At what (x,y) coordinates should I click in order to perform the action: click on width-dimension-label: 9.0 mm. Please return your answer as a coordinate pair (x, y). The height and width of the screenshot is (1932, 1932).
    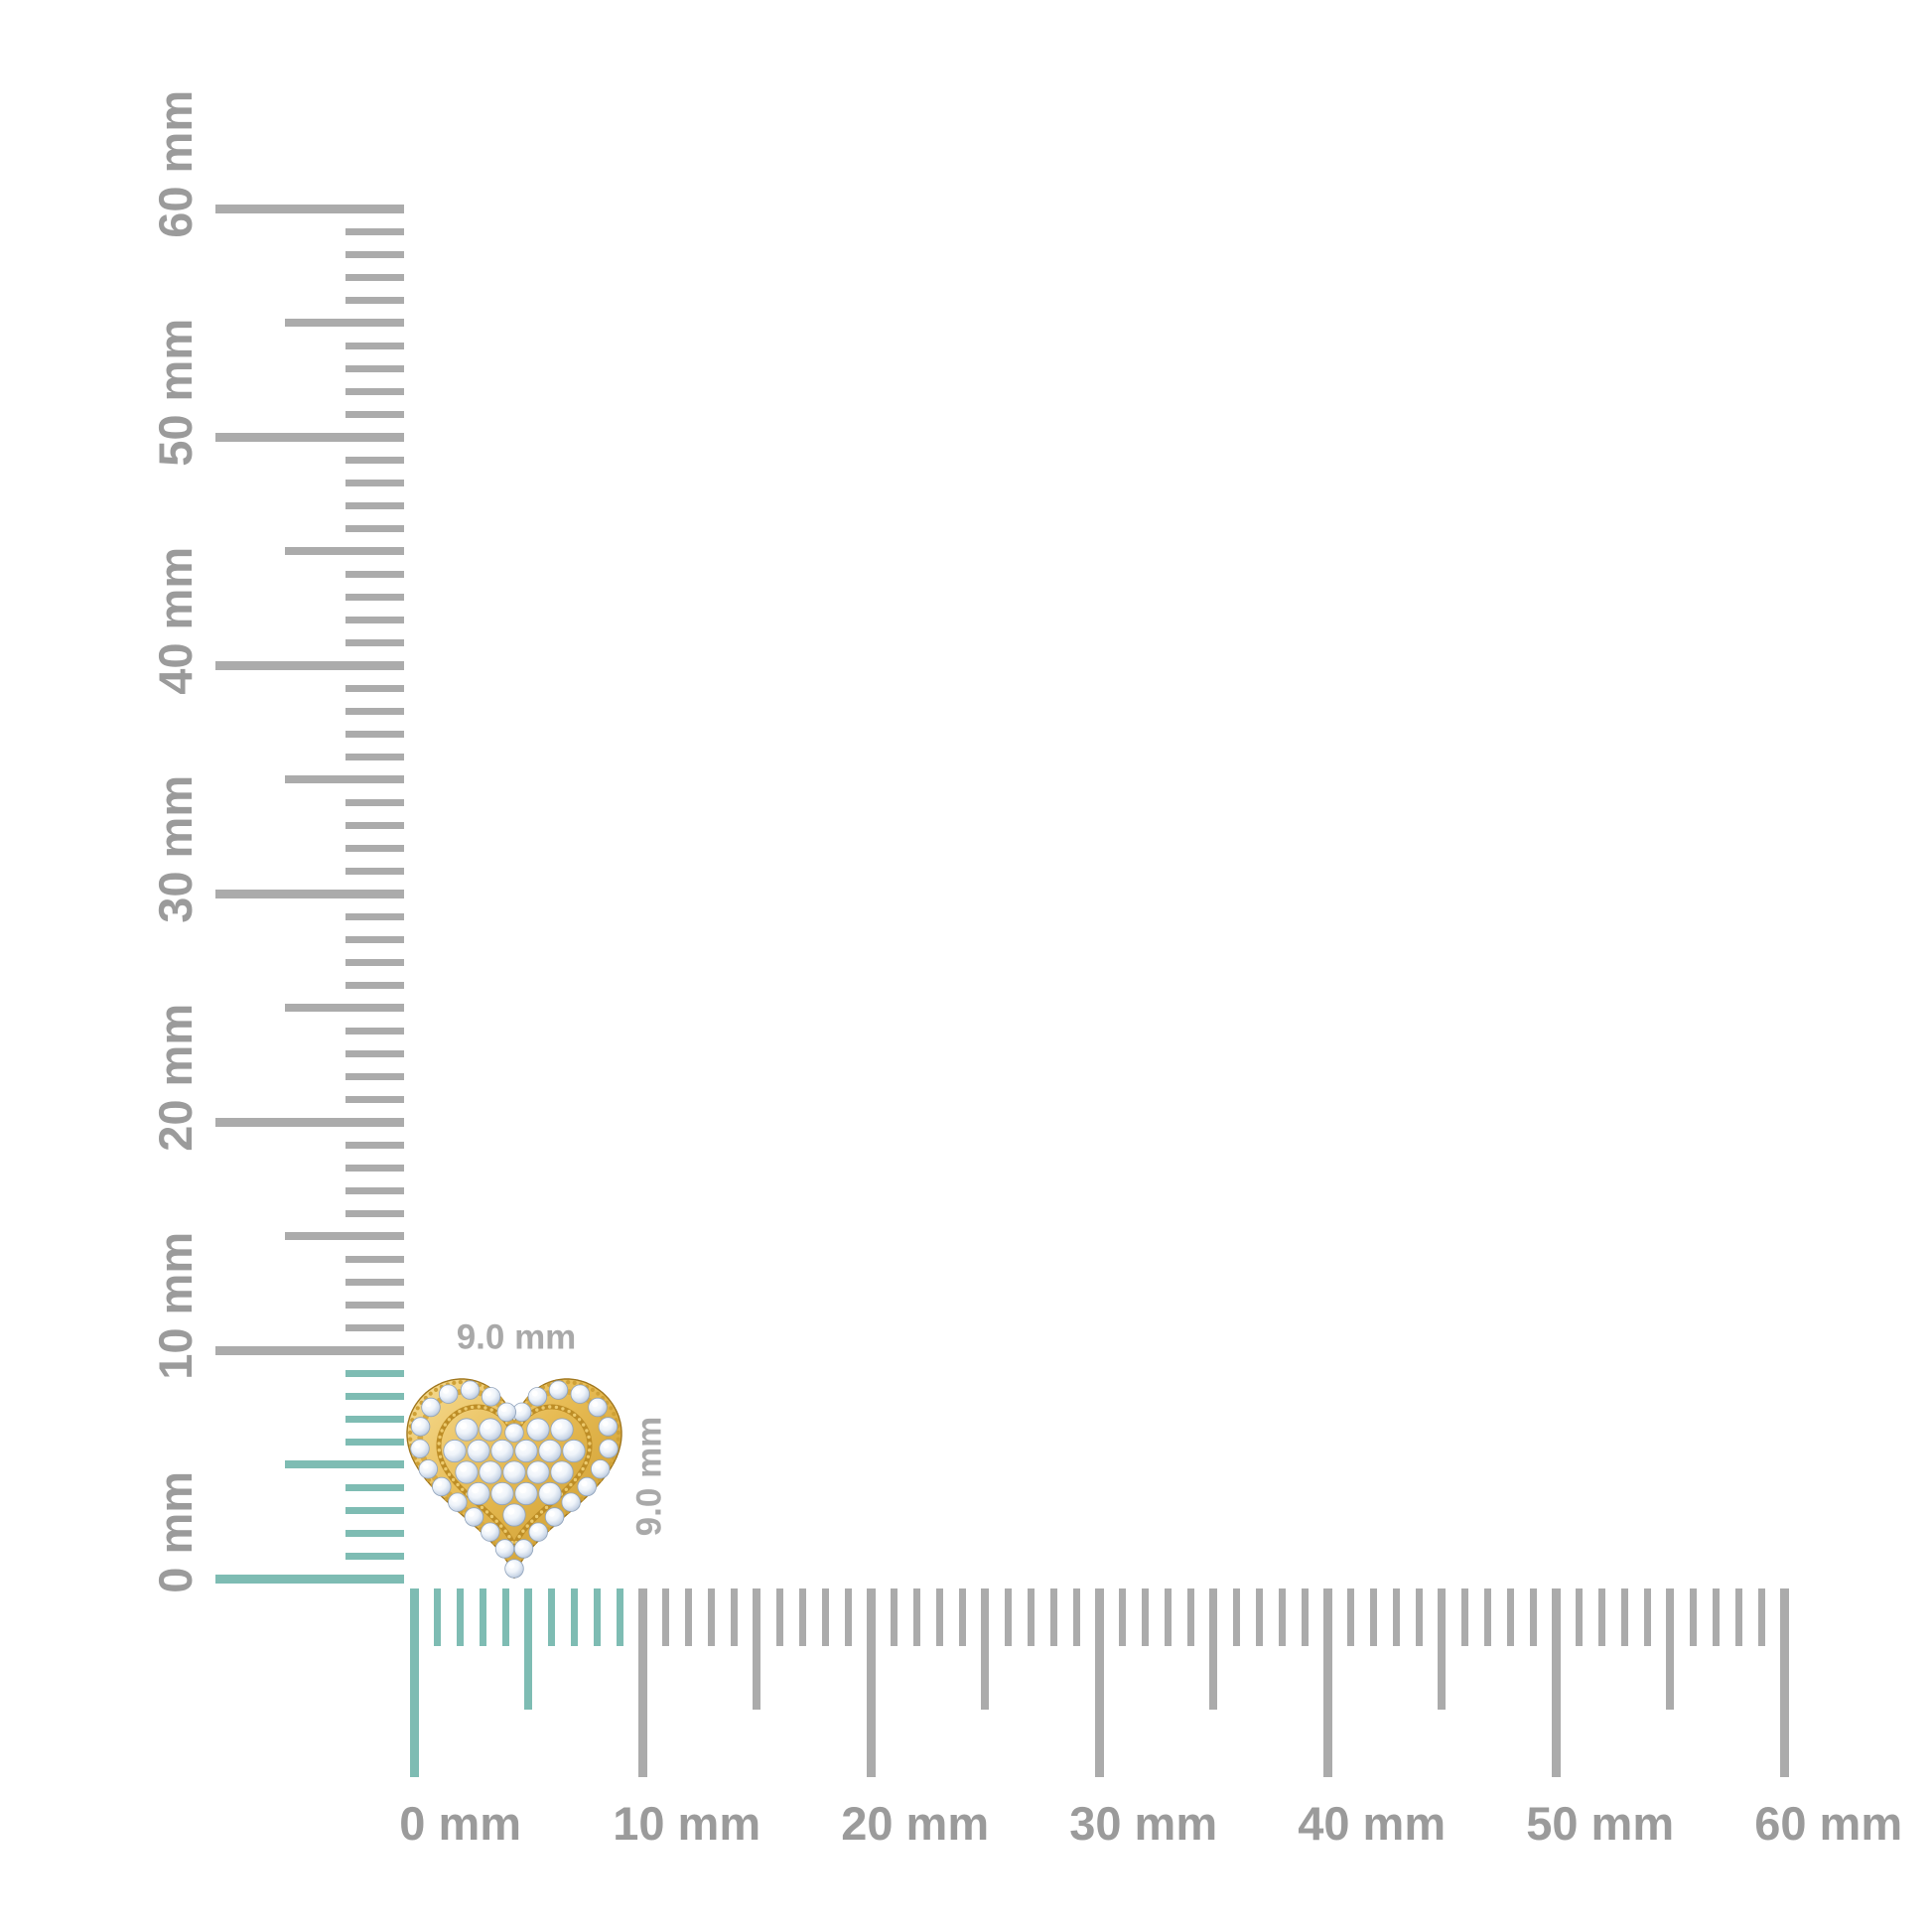
    Looking at the image, I should click on (516, 1337).